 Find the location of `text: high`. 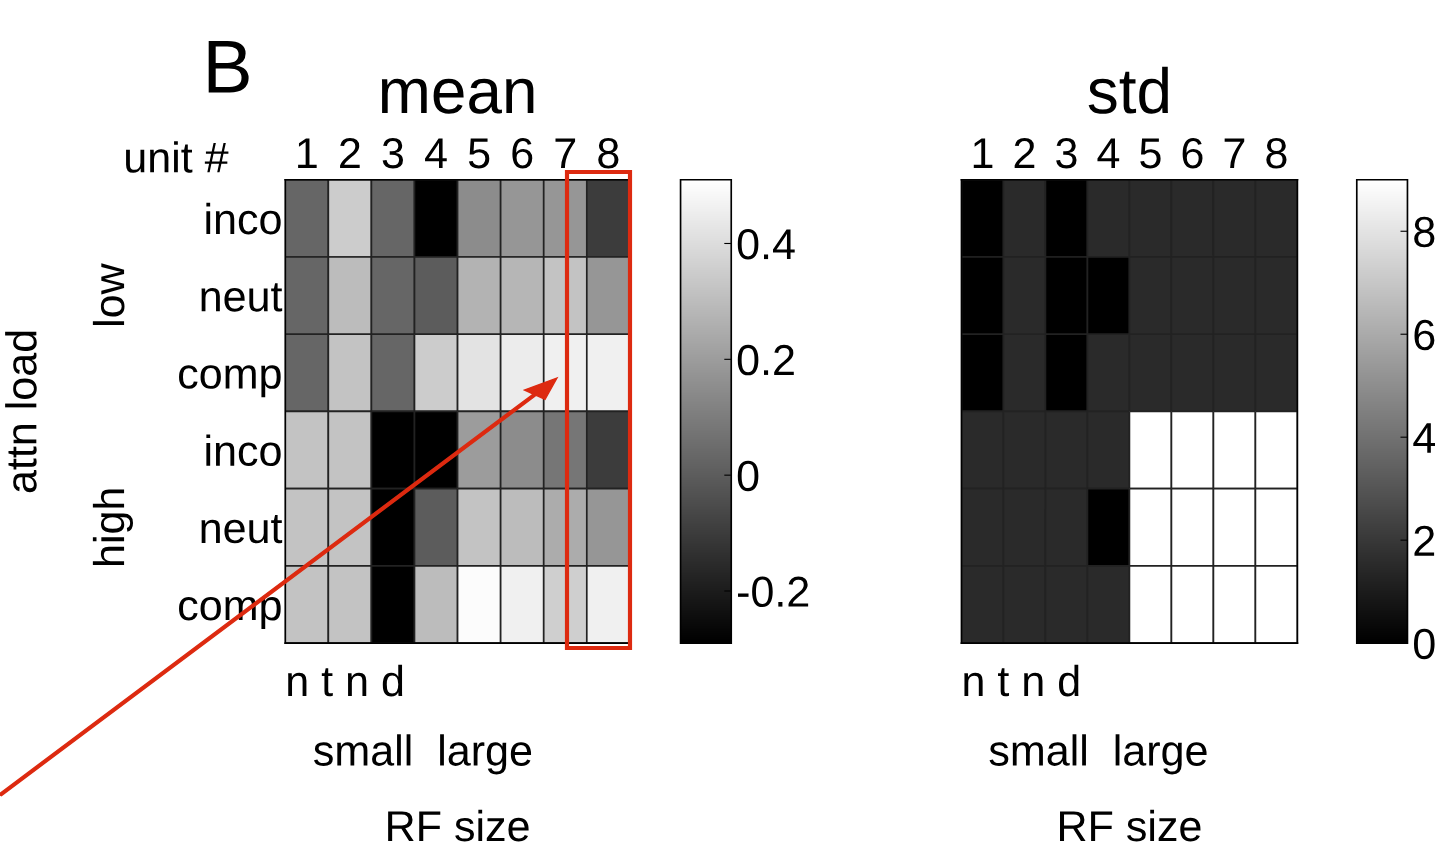

text: high is located at coordinates (113, 527).